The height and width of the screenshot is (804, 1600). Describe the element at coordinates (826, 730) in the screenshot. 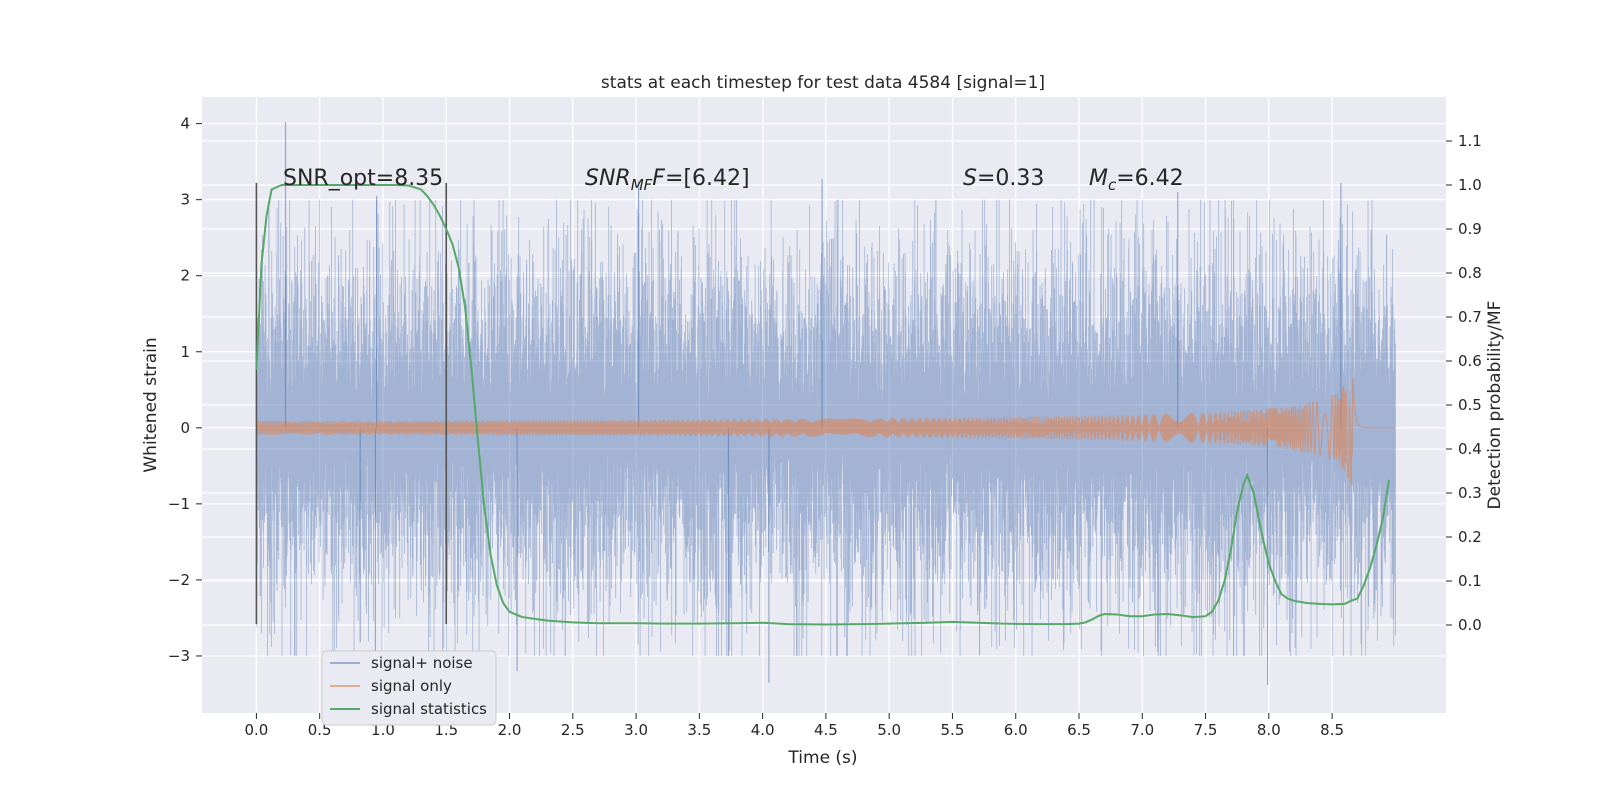

I see `x-tick-label: 4.5` at that location.